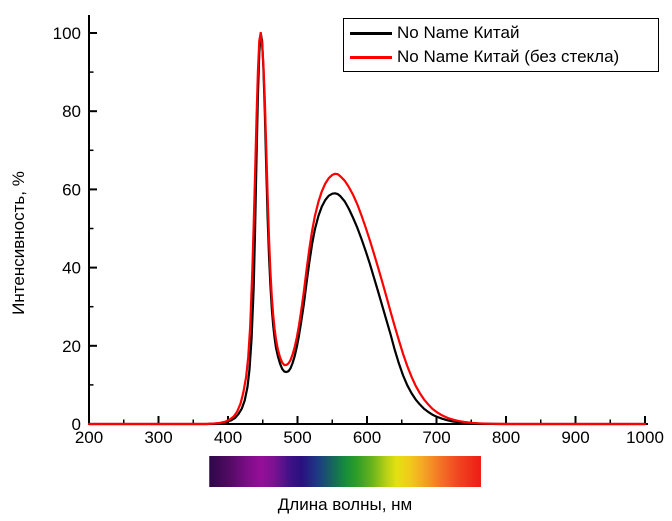 Image resolution: width=672 pixels, height=521 pixels. Describe the element at coordinates (367, 437) in the screenshot. I see `x-tick-label: 600` at that location.